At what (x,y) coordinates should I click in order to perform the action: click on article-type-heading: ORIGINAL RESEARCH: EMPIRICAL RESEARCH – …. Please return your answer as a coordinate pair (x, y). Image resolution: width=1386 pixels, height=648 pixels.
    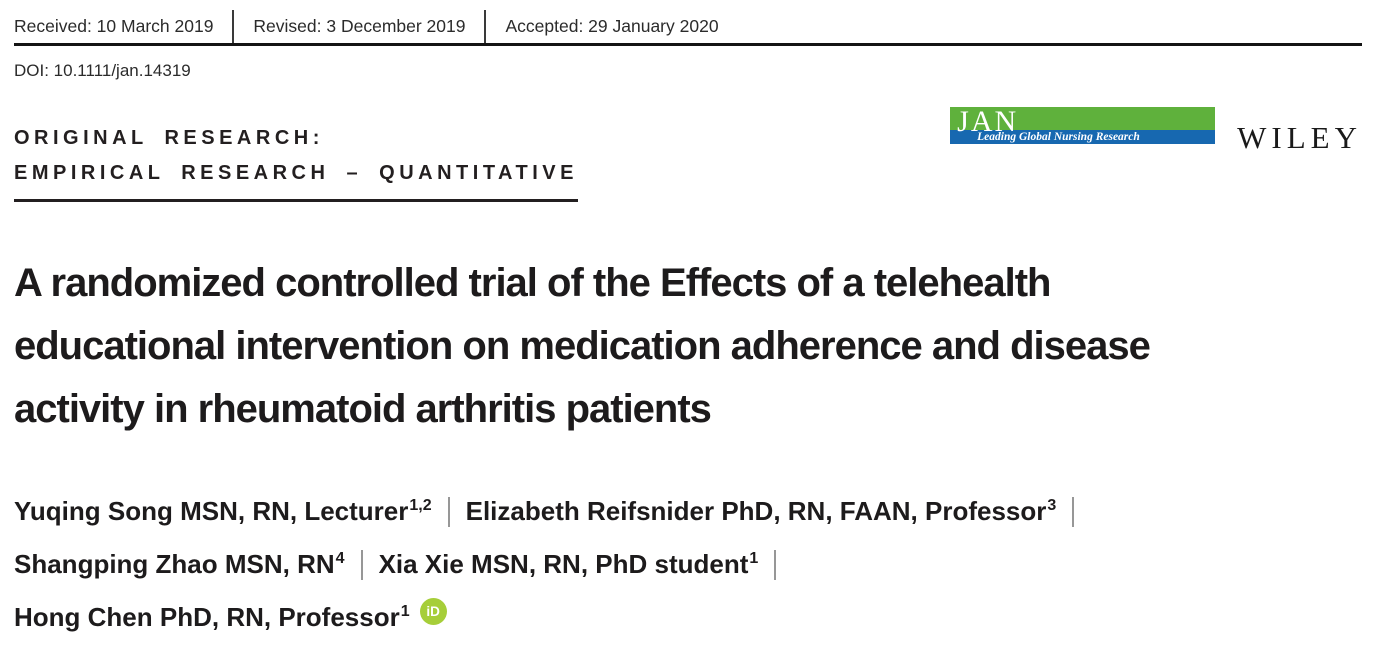
    Looking at the image, I should click on (296, 161).